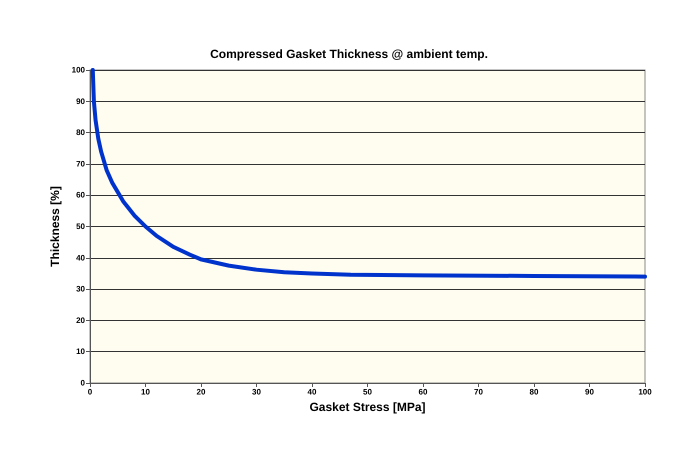 This screenshot has width=698, height=459. Describe the element at coordinates (367, 392) in the screenshot. I see `x-tick-label: 50` at that location.